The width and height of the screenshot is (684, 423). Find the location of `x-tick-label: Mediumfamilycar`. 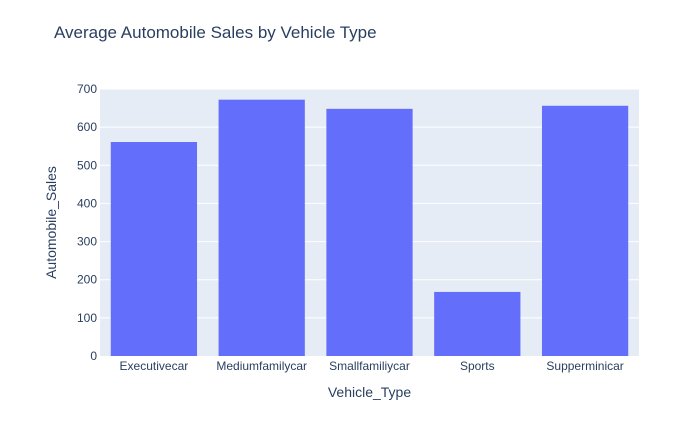

x-tick-label: Mediumfamilycar is located at coordinates (261, 366).